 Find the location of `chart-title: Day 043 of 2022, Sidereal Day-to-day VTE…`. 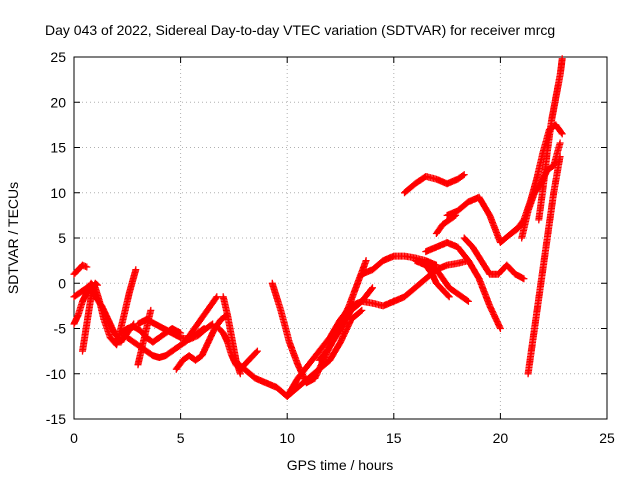

chart-title: Day 043 of 2022, Sidereal Day-to-day VTE… is located at coordinates (300, 30).